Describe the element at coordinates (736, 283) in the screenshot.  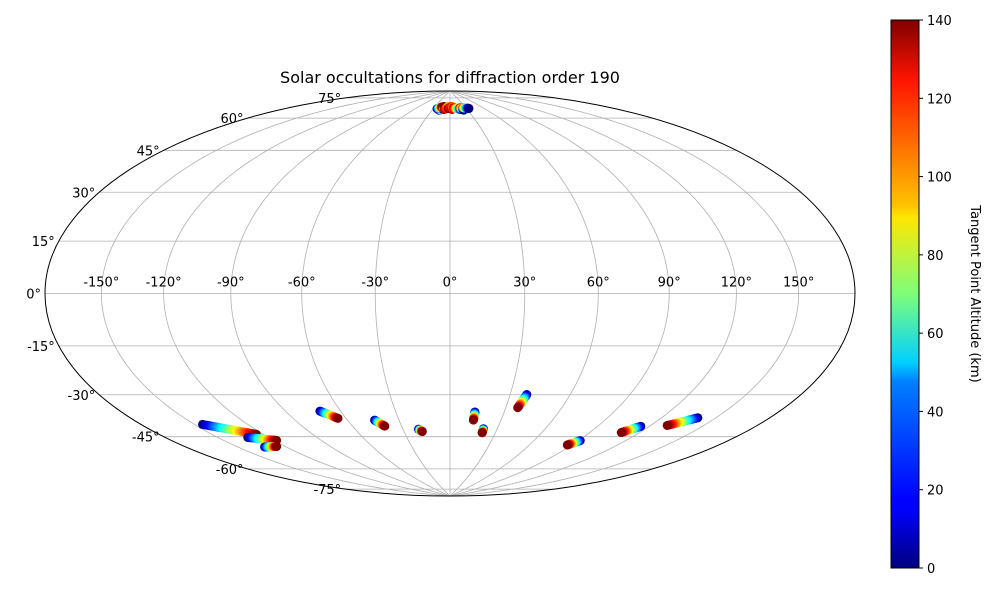
I see `lon-tick-label: 120°` at that location.